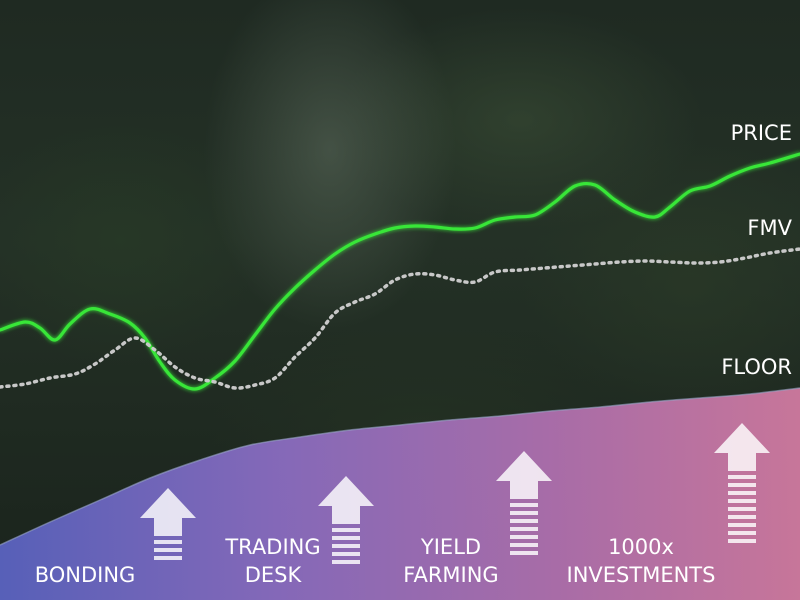  What do you see at coordinates (450, 575) in the screenshot?
I see `annotation-label: FARMING` at bounding box center [450, 575].